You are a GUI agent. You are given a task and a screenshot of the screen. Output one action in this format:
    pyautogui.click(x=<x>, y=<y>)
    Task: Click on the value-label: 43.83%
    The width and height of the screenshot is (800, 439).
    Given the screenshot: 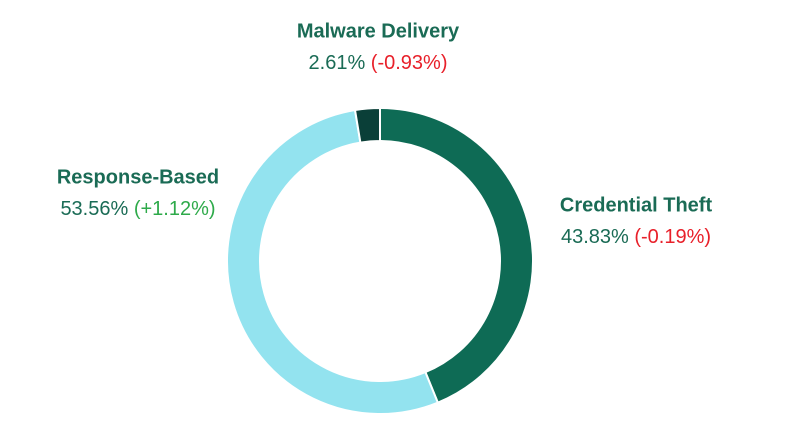 What is the action you would take?
    pyautogui.click(x=595, y=237)
    